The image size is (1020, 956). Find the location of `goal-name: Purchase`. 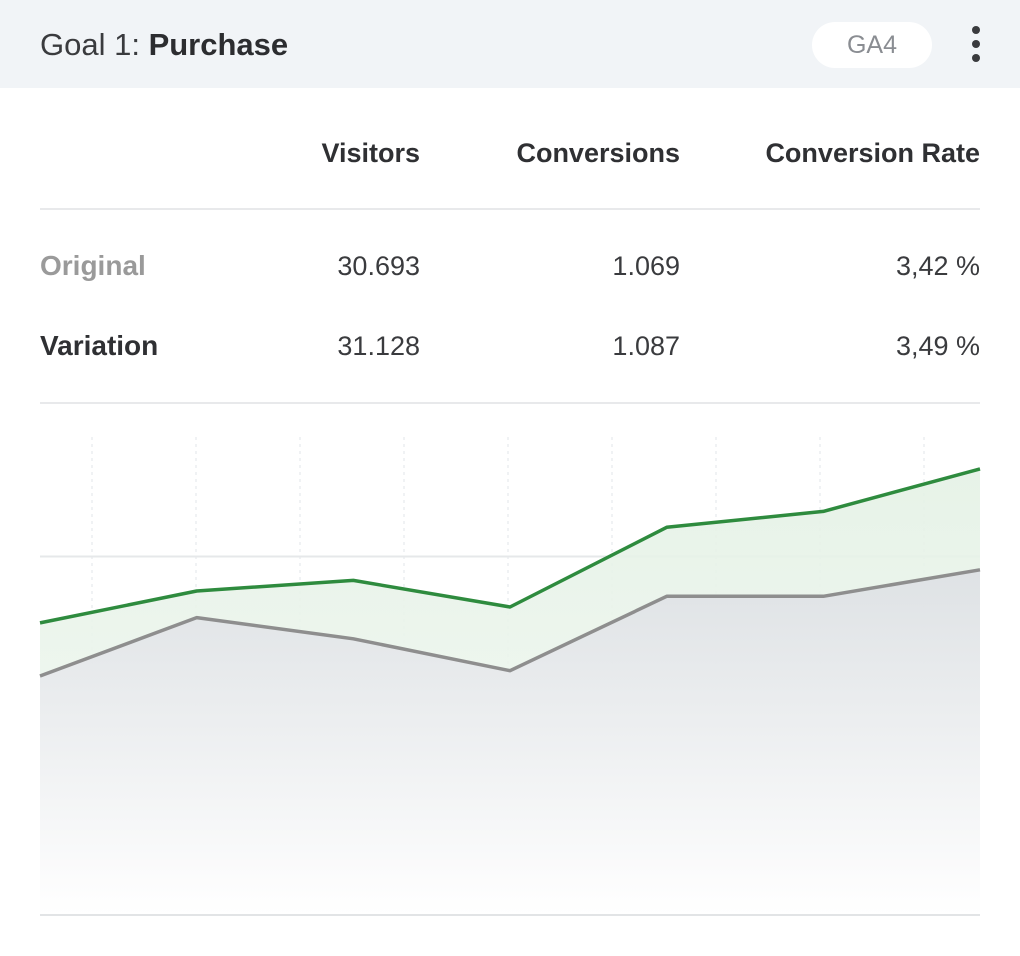

goal-name: Purchase is located at coordinates (218, 44).